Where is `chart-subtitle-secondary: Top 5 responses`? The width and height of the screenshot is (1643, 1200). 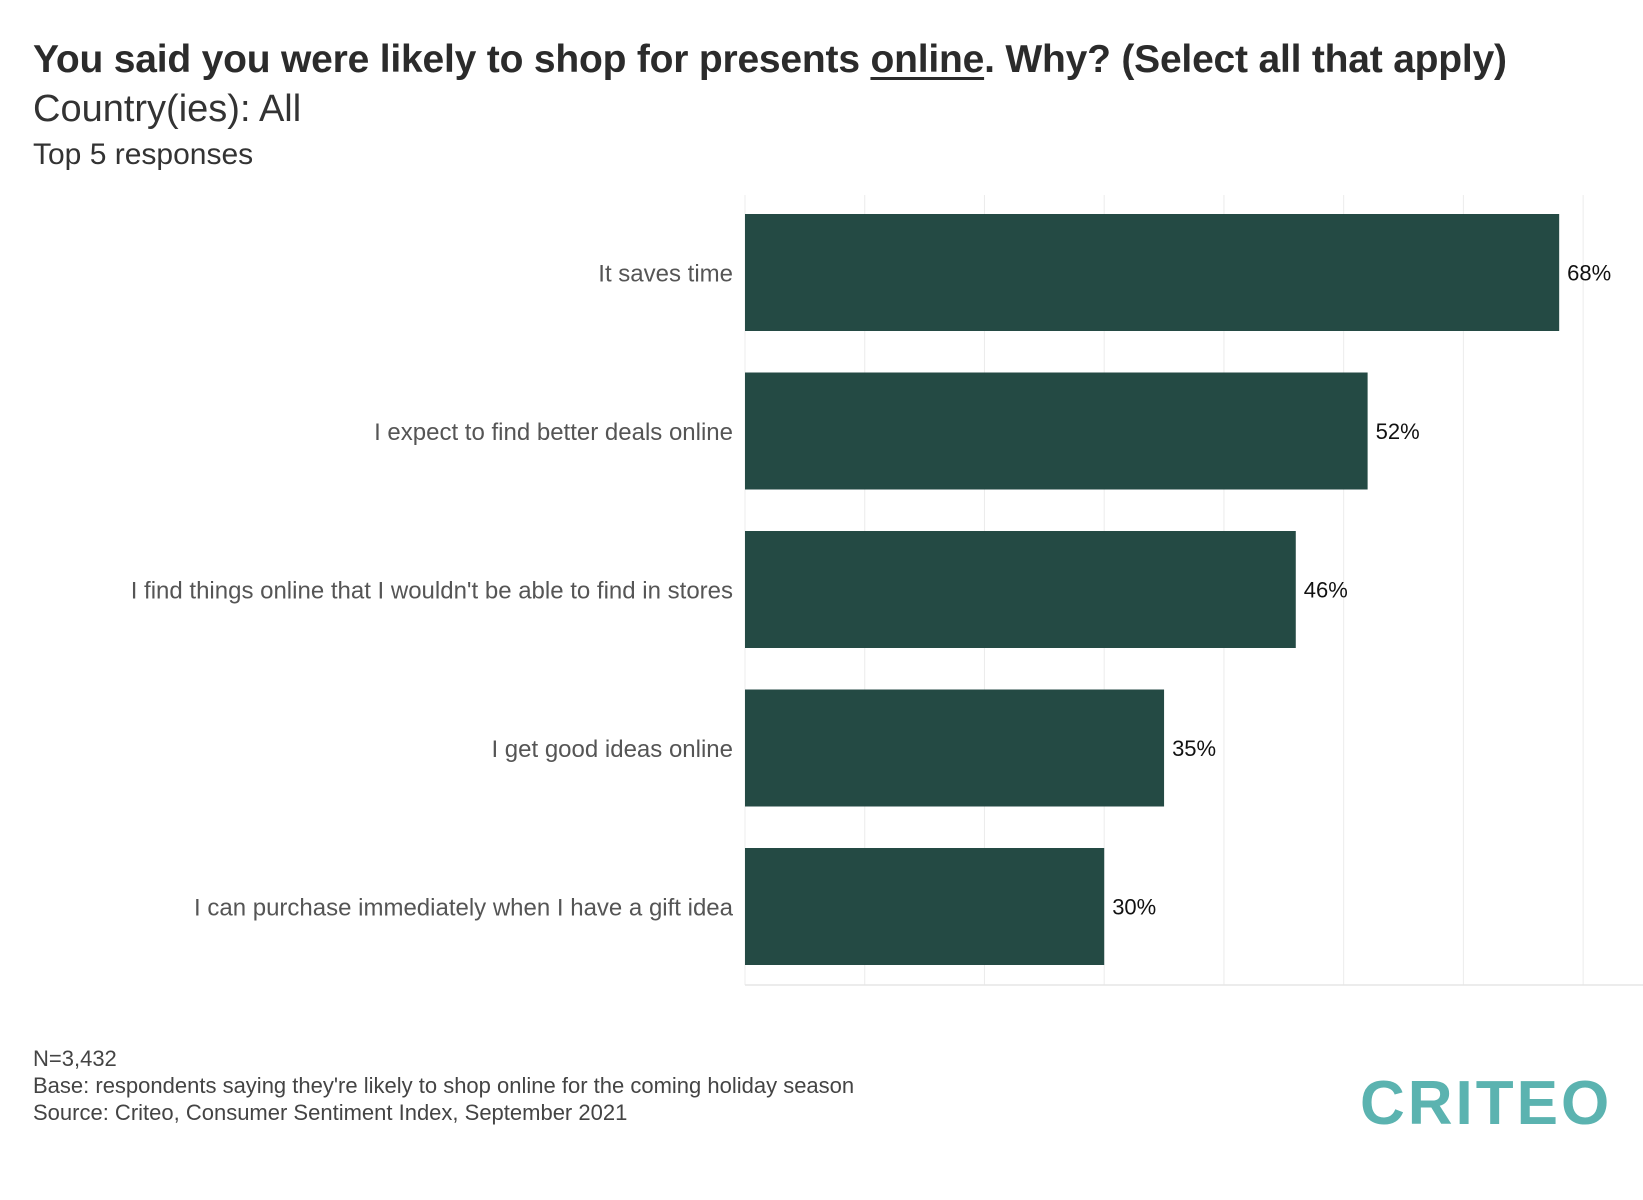 chart-subtitle-secondary: Top 5 responses is located at coordinates (143, 154).